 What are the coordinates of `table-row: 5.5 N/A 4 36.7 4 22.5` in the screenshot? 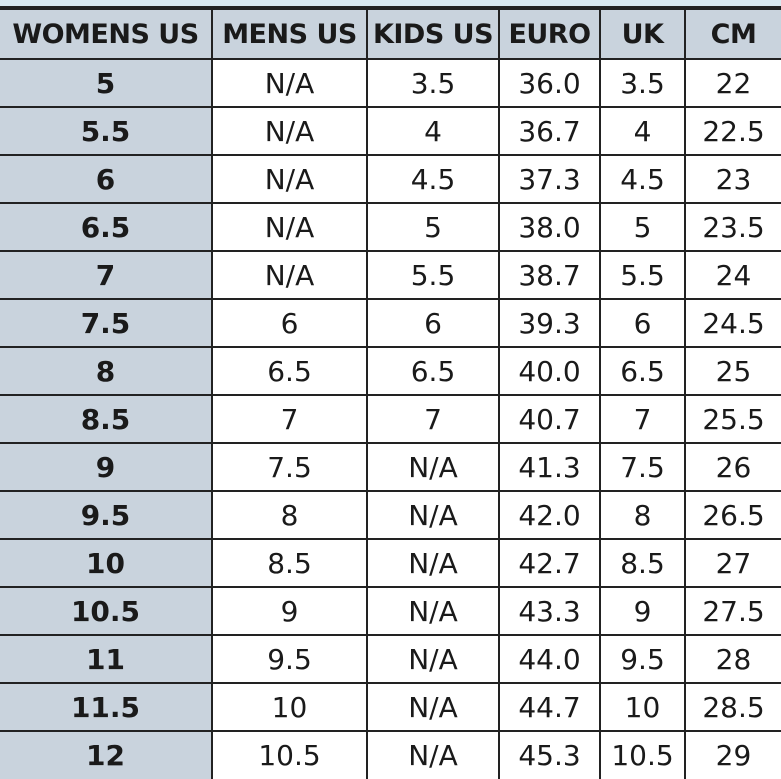 It's located at (390, 131).